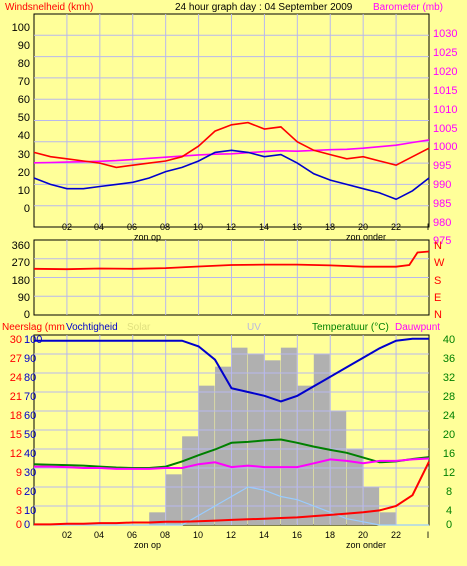  I want to click on barometer-axis-label: Barometer (mb), so click(408, 7).